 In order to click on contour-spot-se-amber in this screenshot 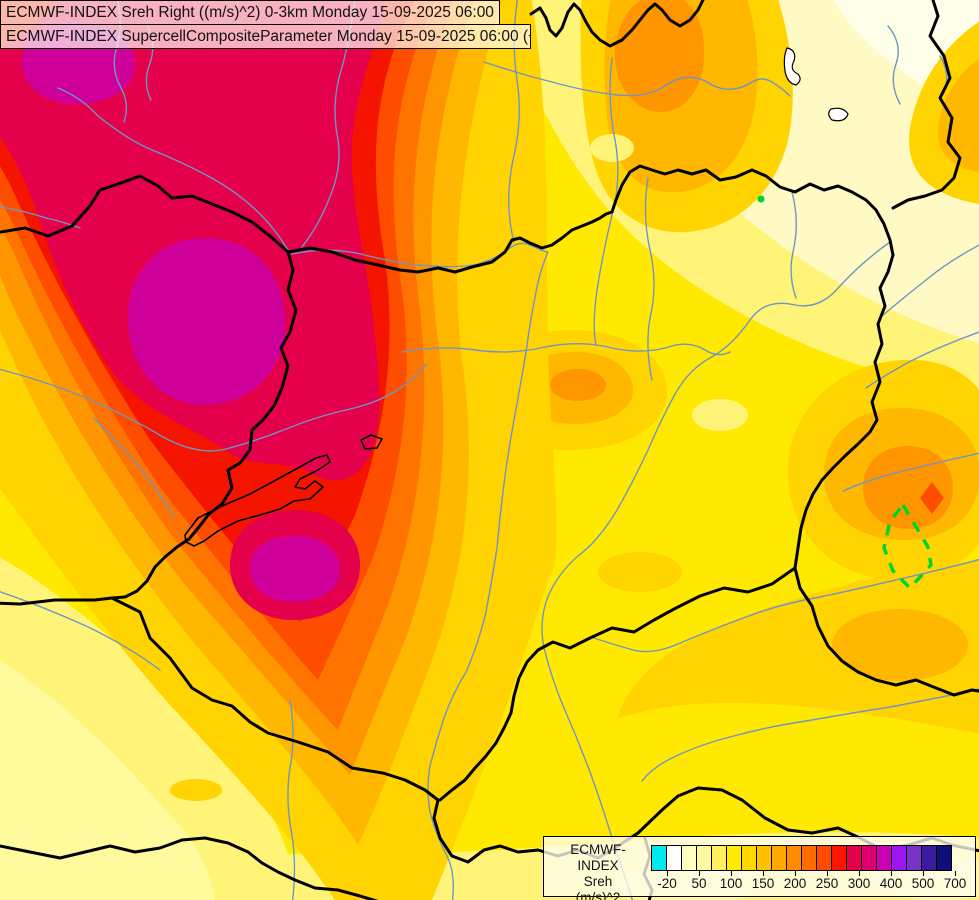, I will do `click(900, 645)`.